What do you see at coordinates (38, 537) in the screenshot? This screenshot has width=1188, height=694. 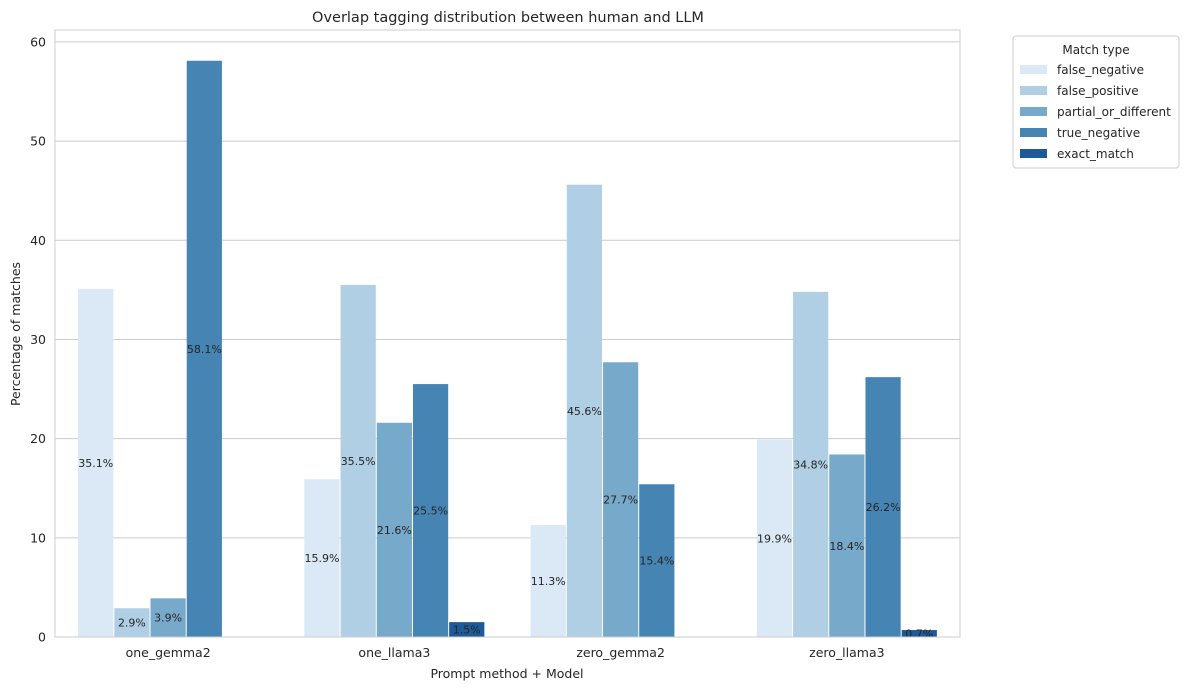 I see `y-tick-label: 10` at bounding box center [38, 537].